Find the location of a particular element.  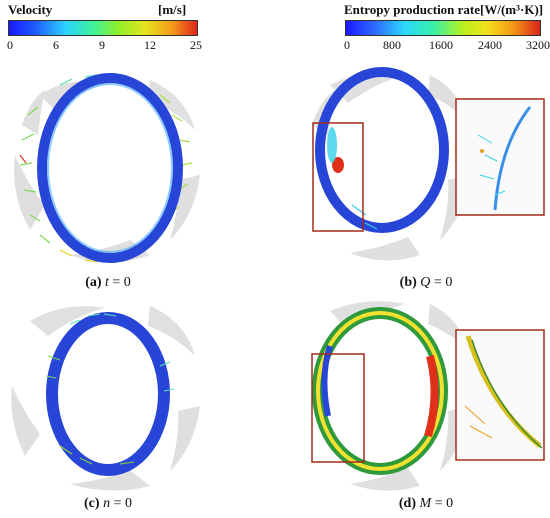

caption-c: (c) n = 0 is located at coordinates (108, 503).